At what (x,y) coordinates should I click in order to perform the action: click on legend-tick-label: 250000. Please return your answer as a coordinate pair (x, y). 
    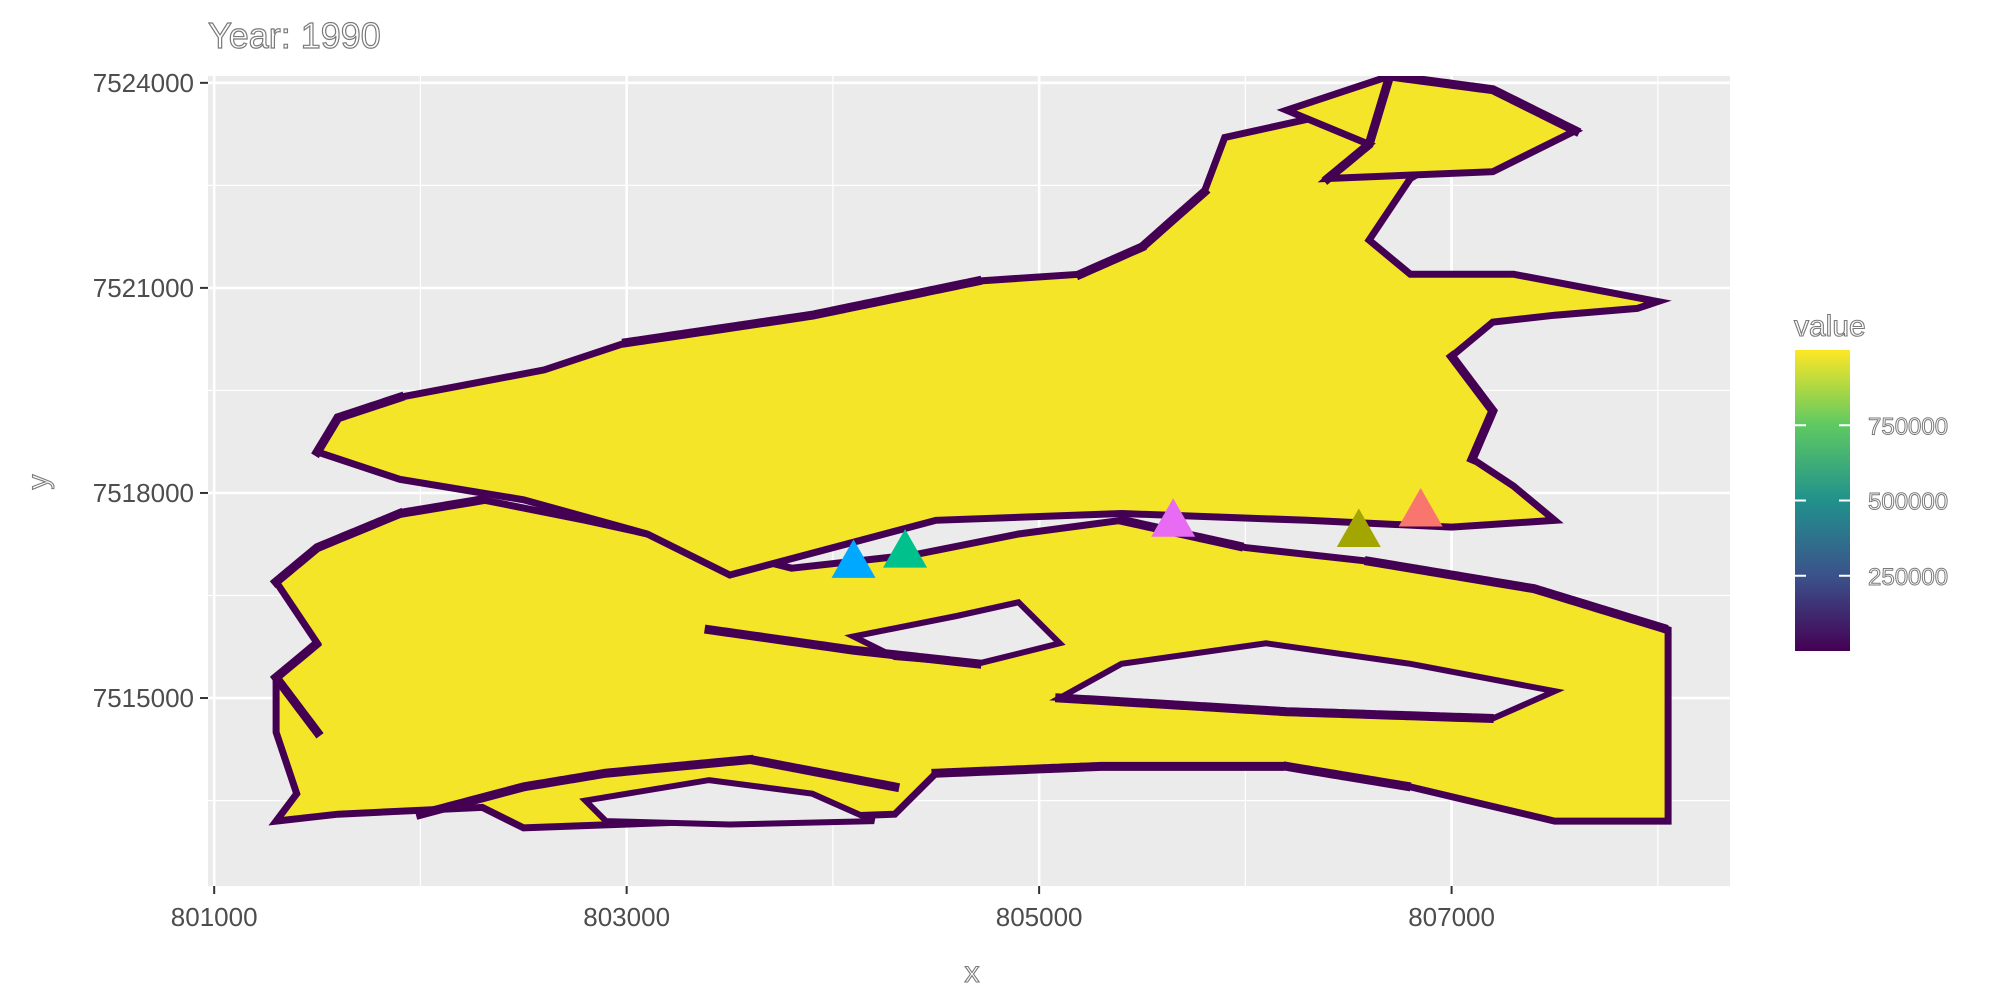
    Looking at the image, I should click on (1908, 577).